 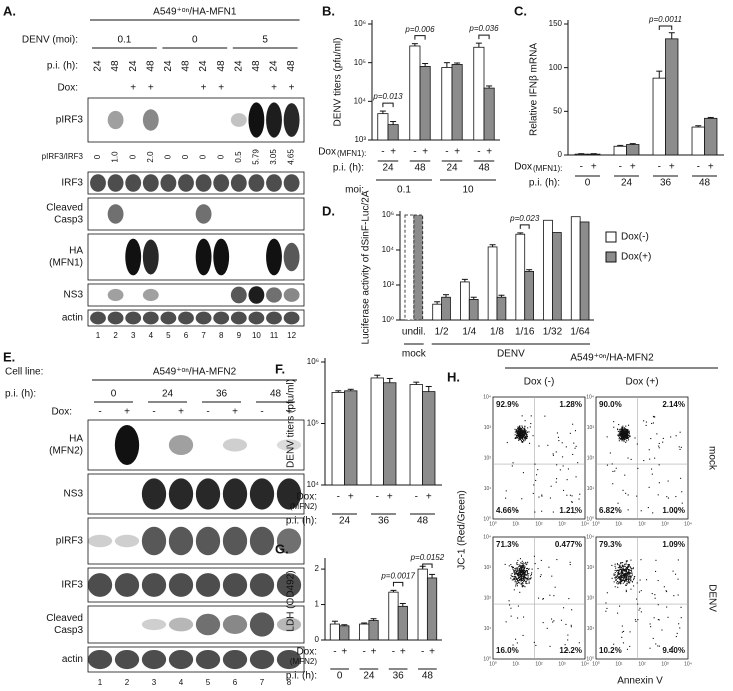 I want to click on p-value: p=0.0017, so click(x=397, y=575).